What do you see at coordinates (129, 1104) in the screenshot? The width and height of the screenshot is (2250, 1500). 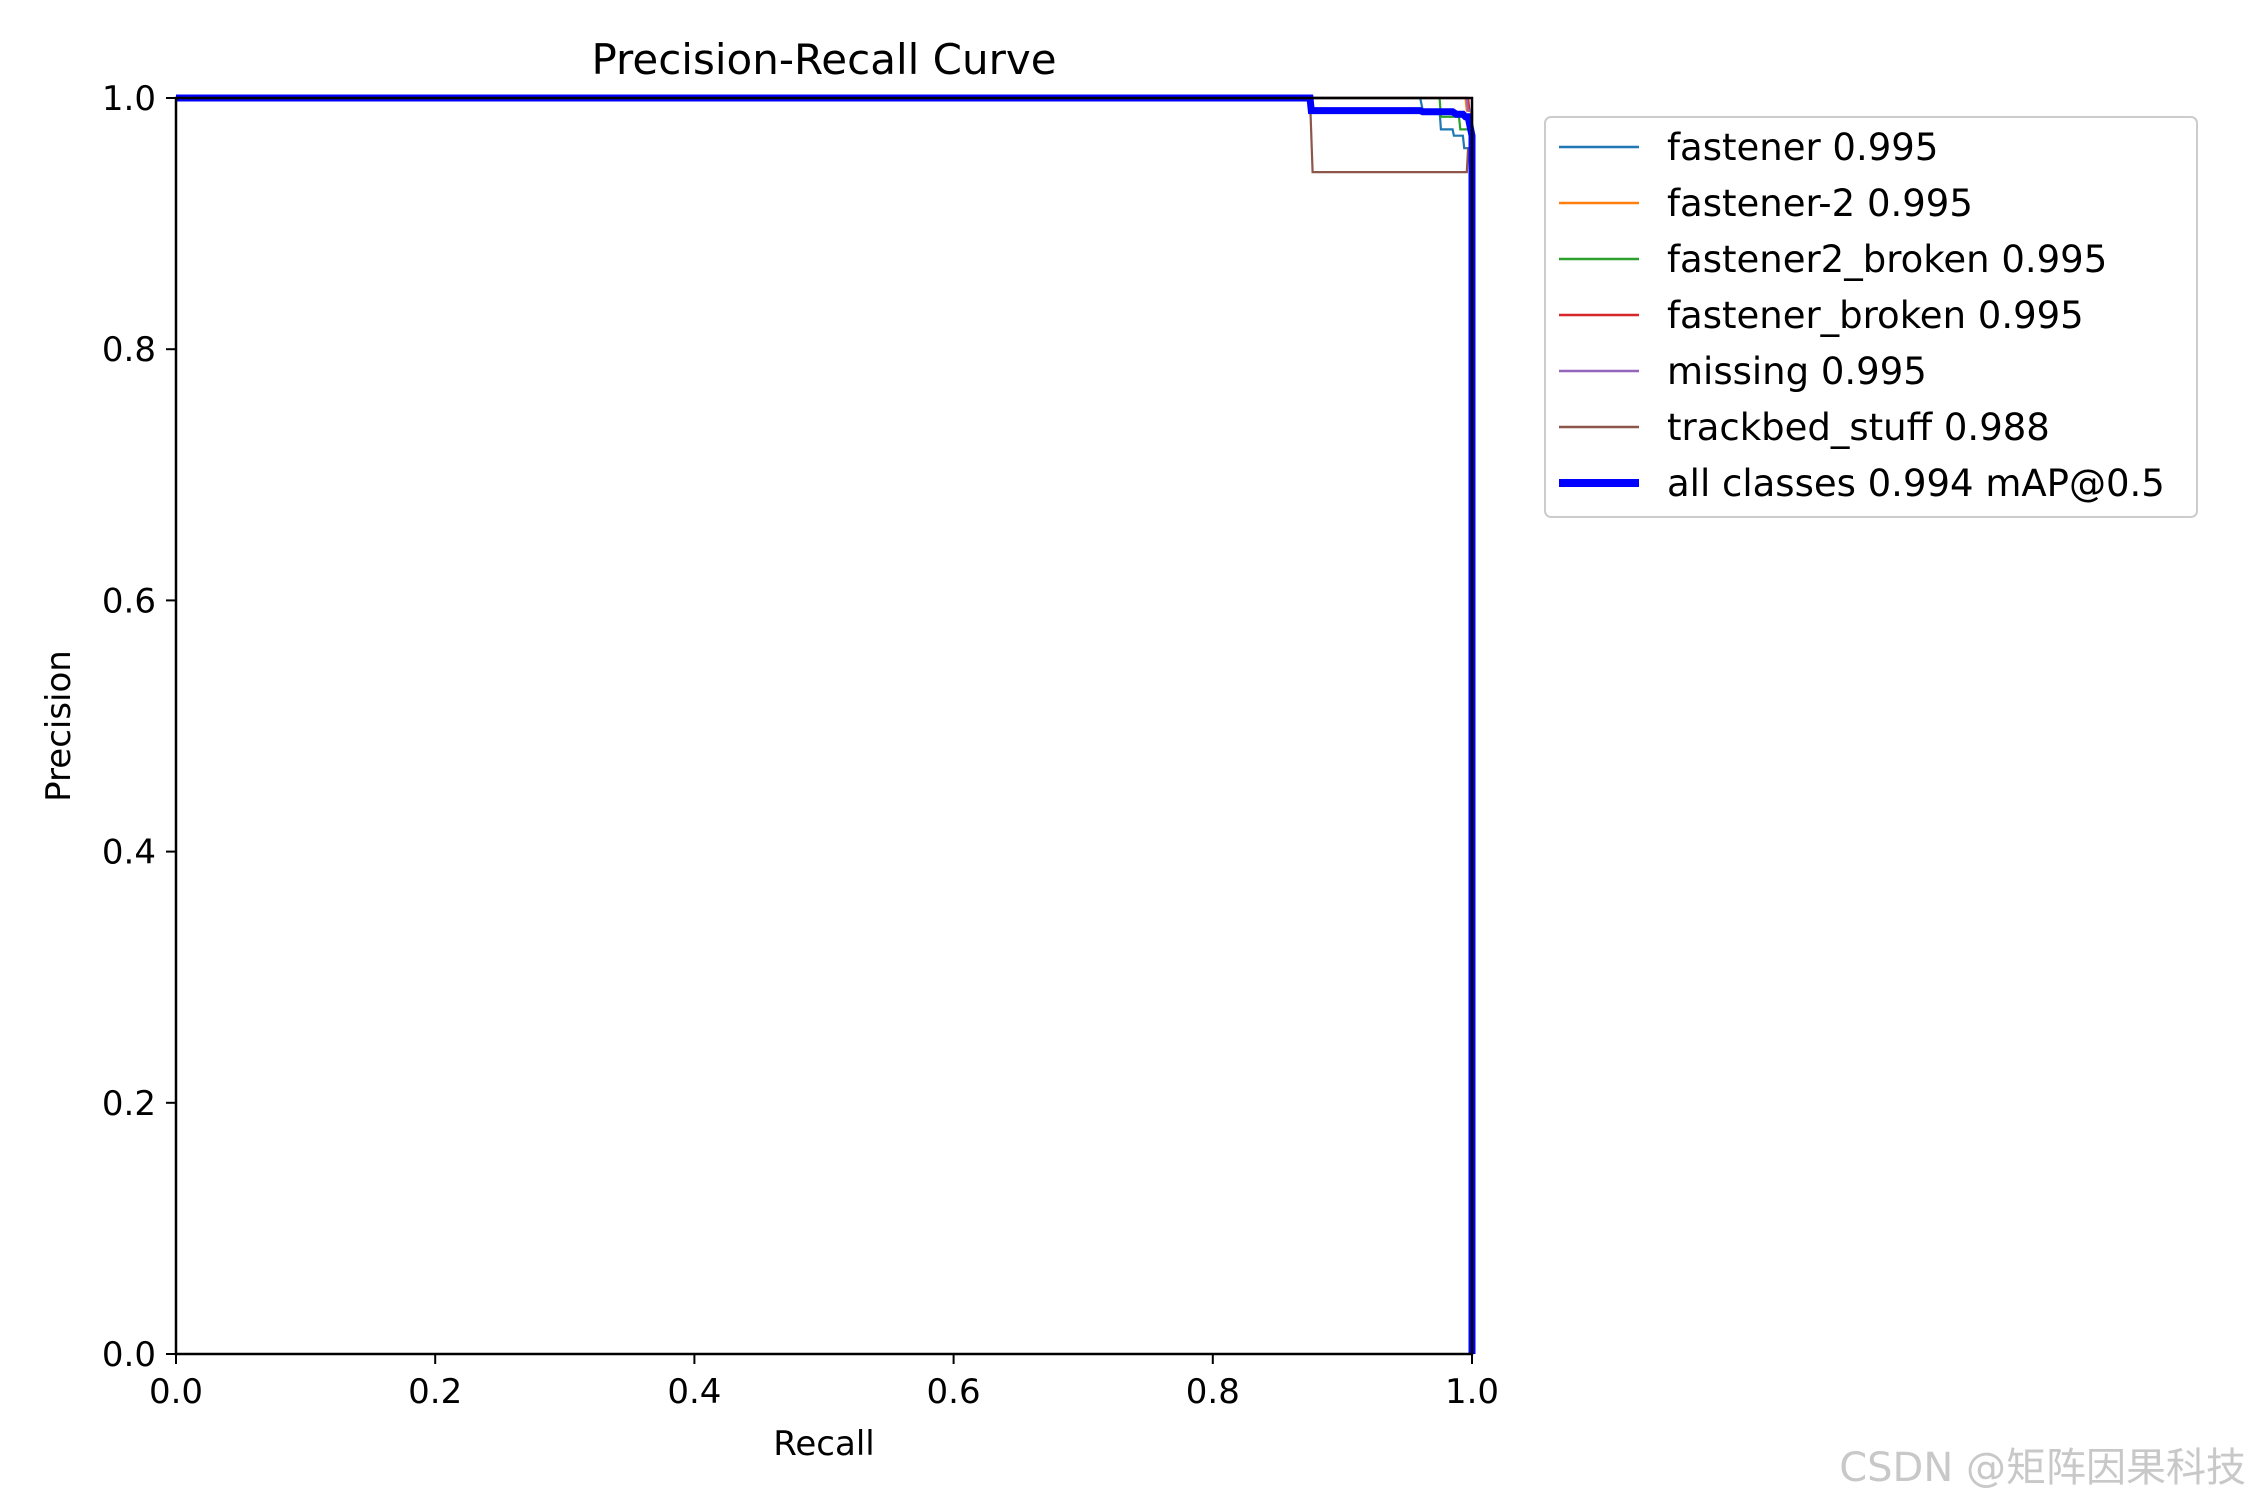 I see `y-tick-label: 0.2` at bounding box center [129, 1104].